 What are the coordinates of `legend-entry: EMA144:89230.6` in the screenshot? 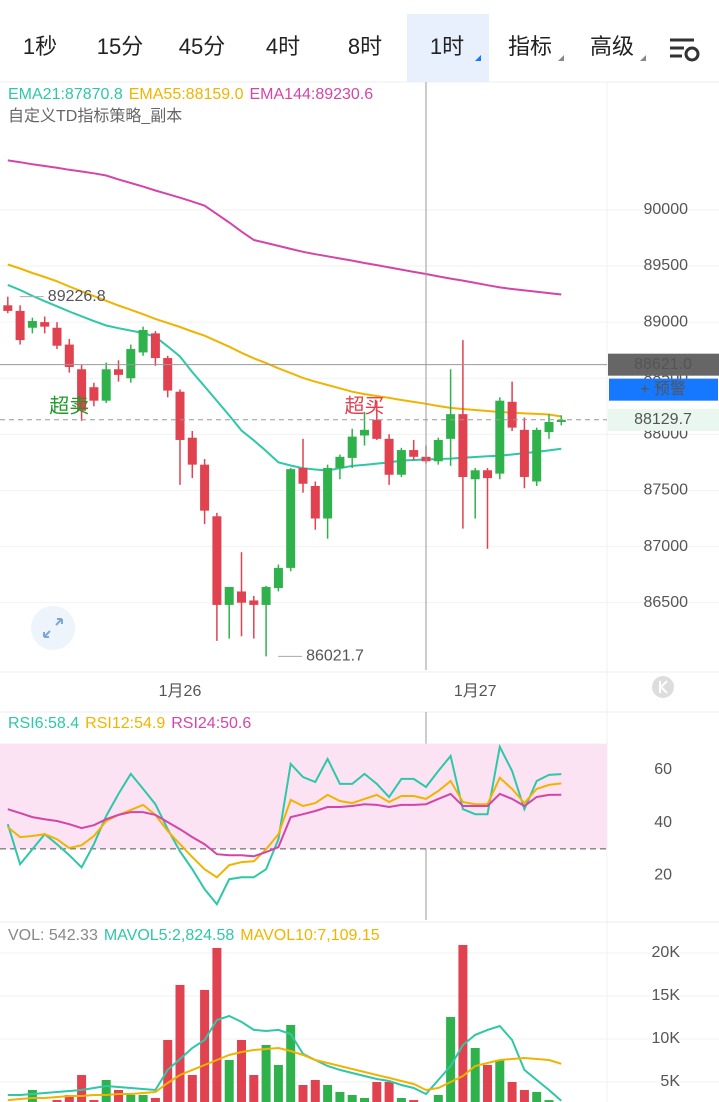 It's located at (312, 94).